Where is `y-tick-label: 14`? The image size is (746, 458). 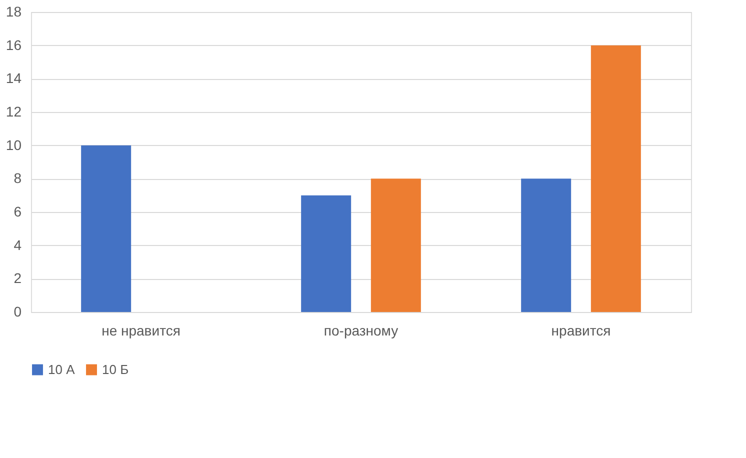 y-tick-label: 14 is located at coordinates (14, 78).